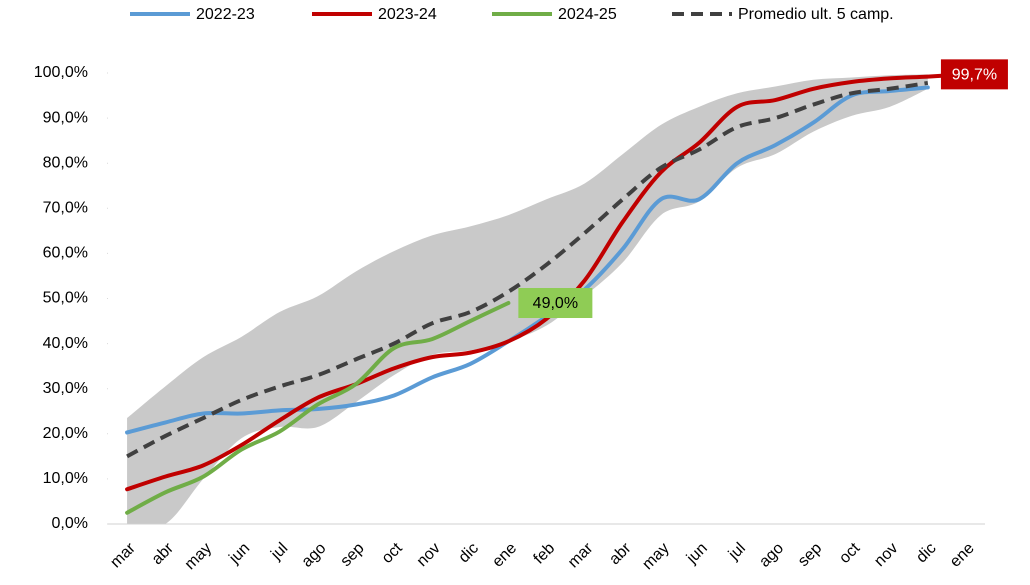 Image resolution: width=1030 pixels, height=585 pixels. I want to click on legend-label: 2023-24, so click(407, 14).